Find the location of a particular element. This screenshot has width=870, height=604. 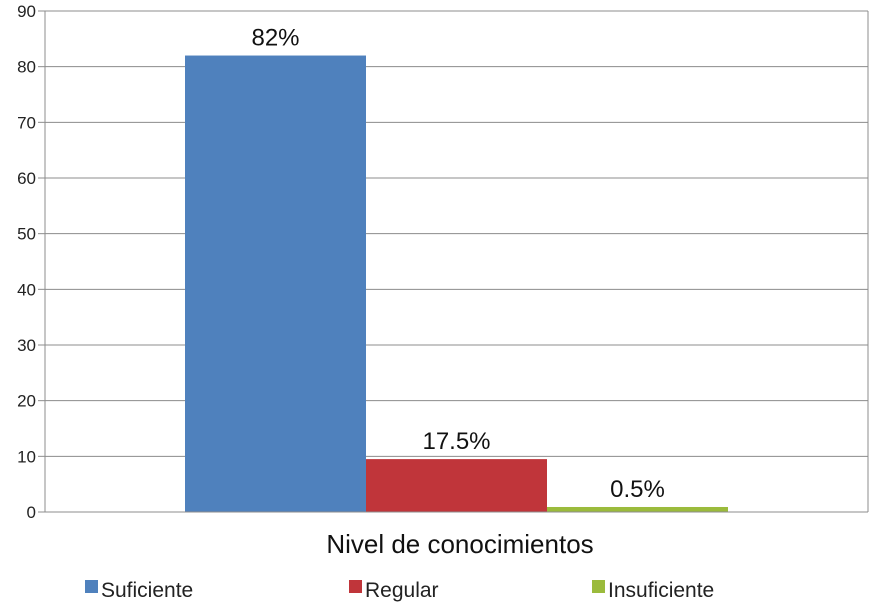

y-axis-ticks: 0 10 20 30 40 50 60 70 80 90 is located at coordinates (26, 262).